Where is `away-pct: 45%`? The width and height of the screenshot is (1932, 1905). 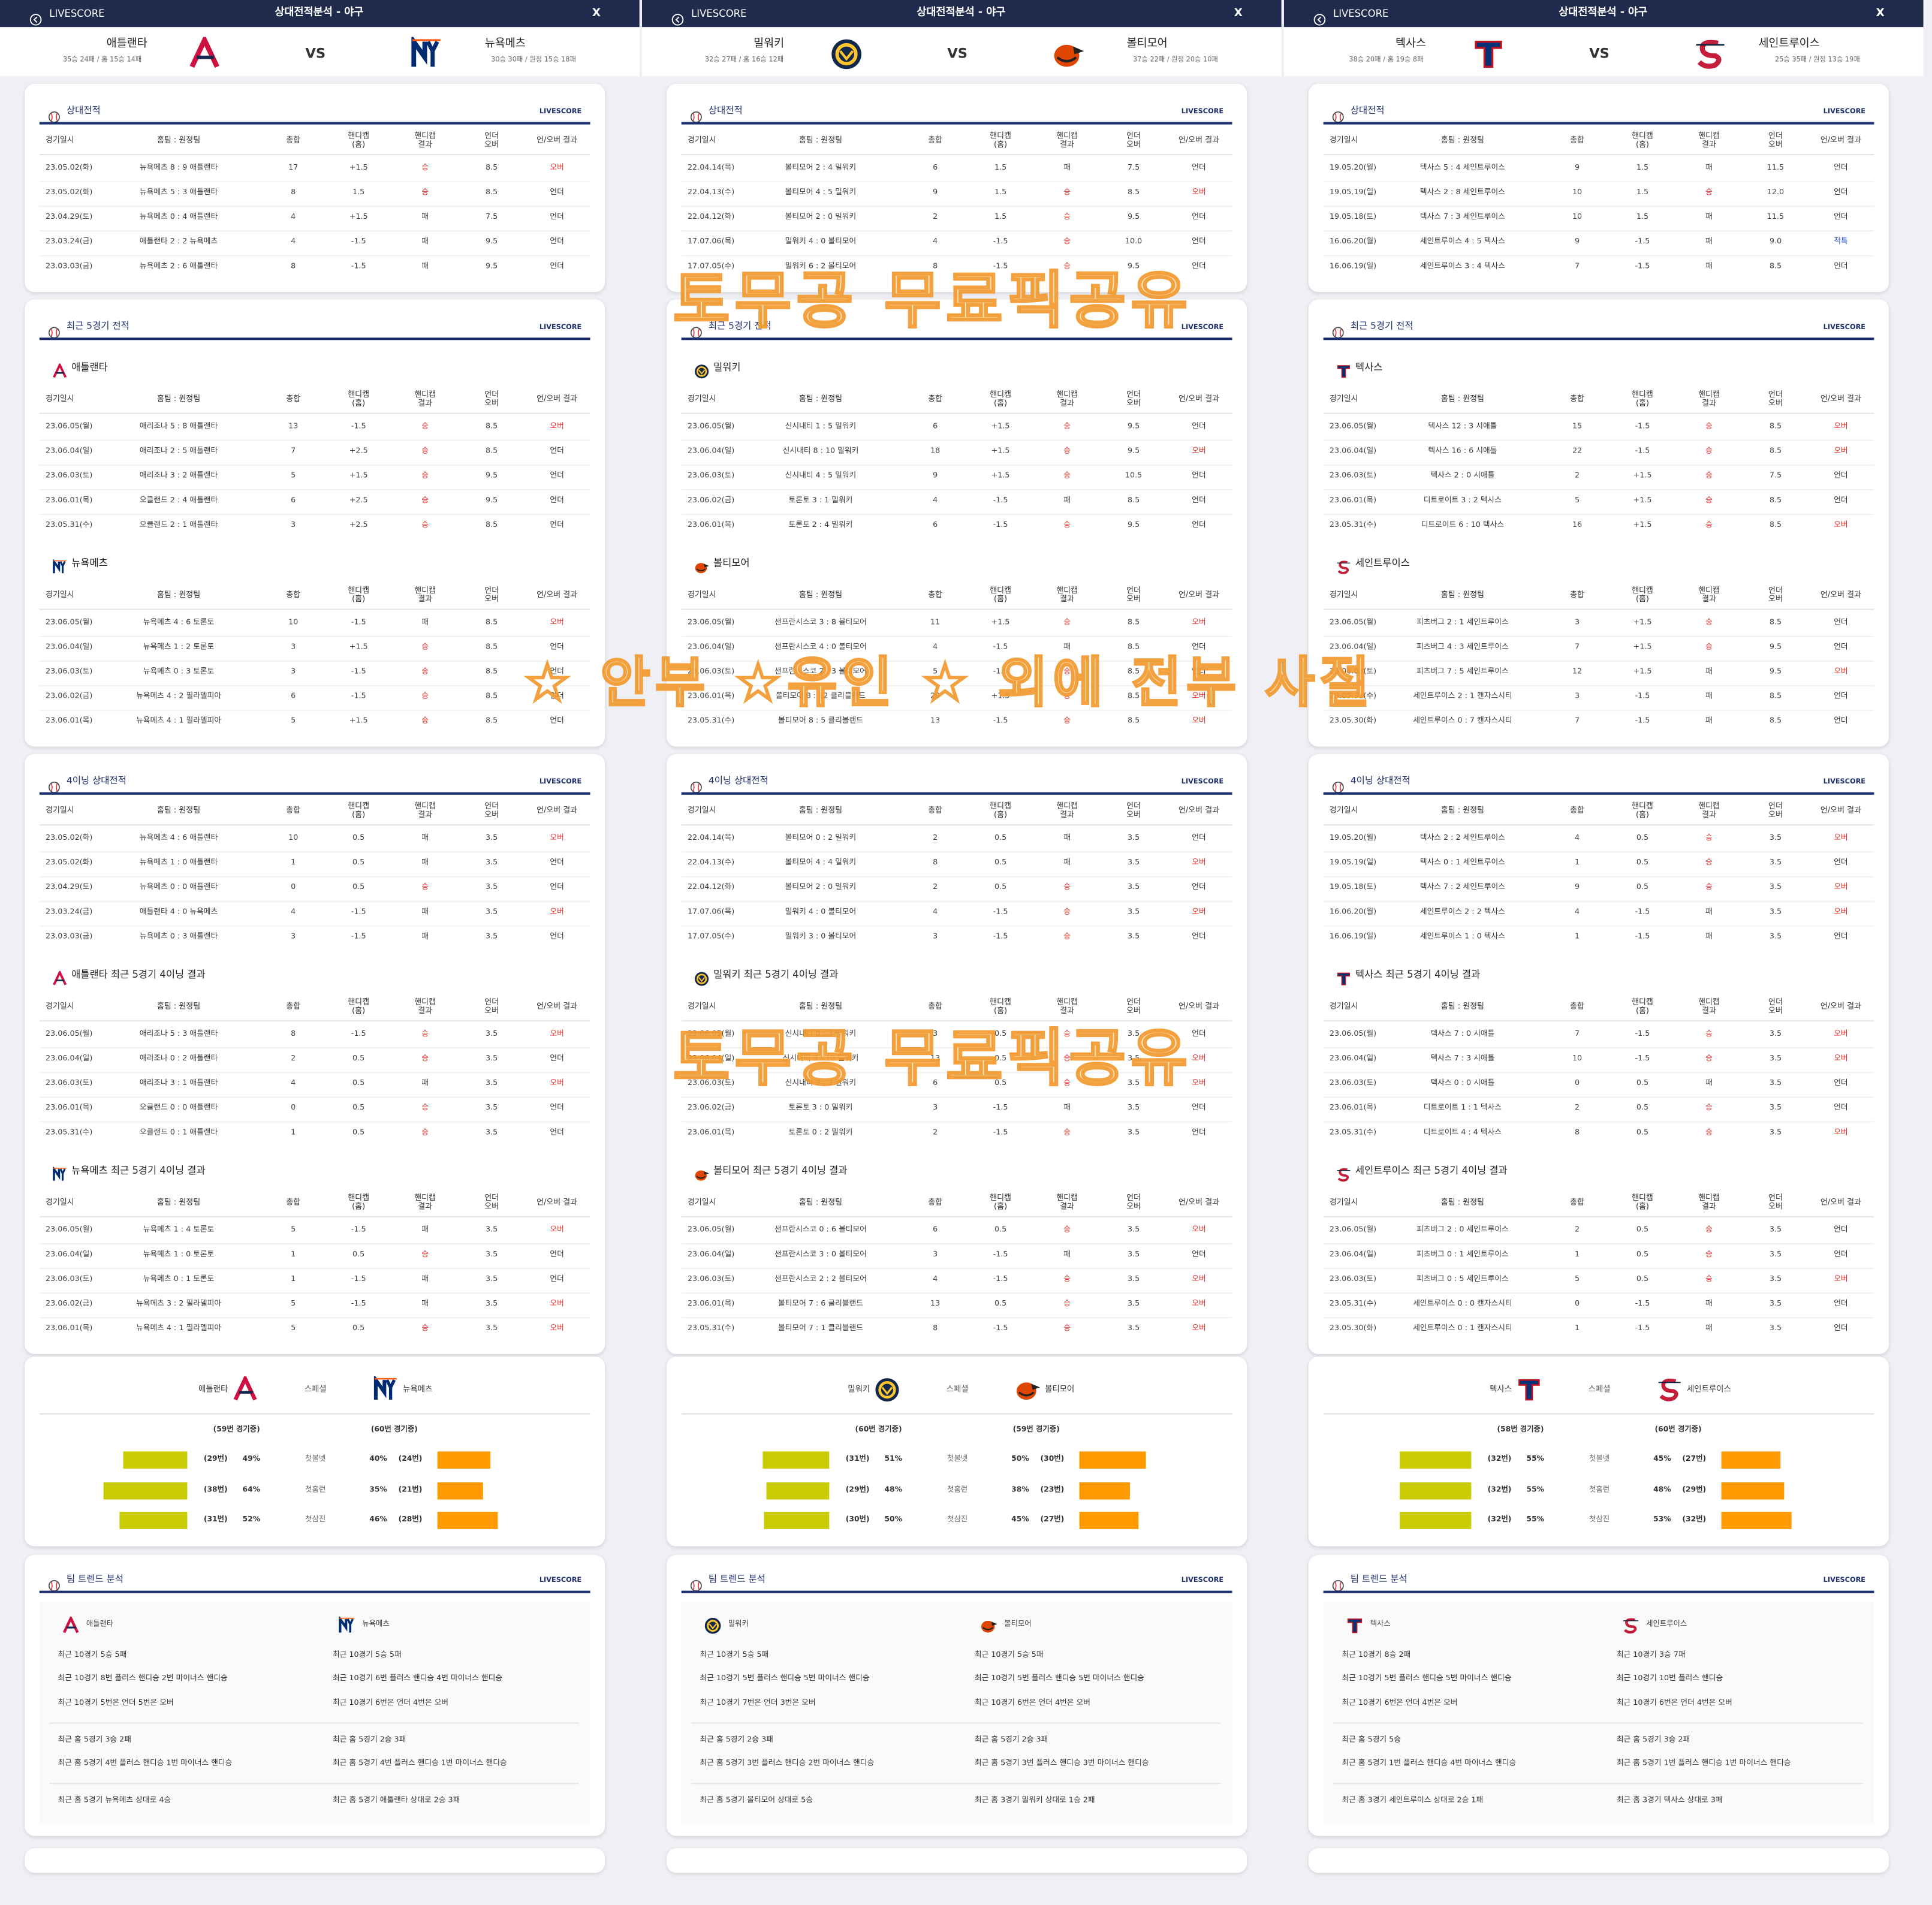
away-pct: 45% is located at coordinates (1020, 1519).